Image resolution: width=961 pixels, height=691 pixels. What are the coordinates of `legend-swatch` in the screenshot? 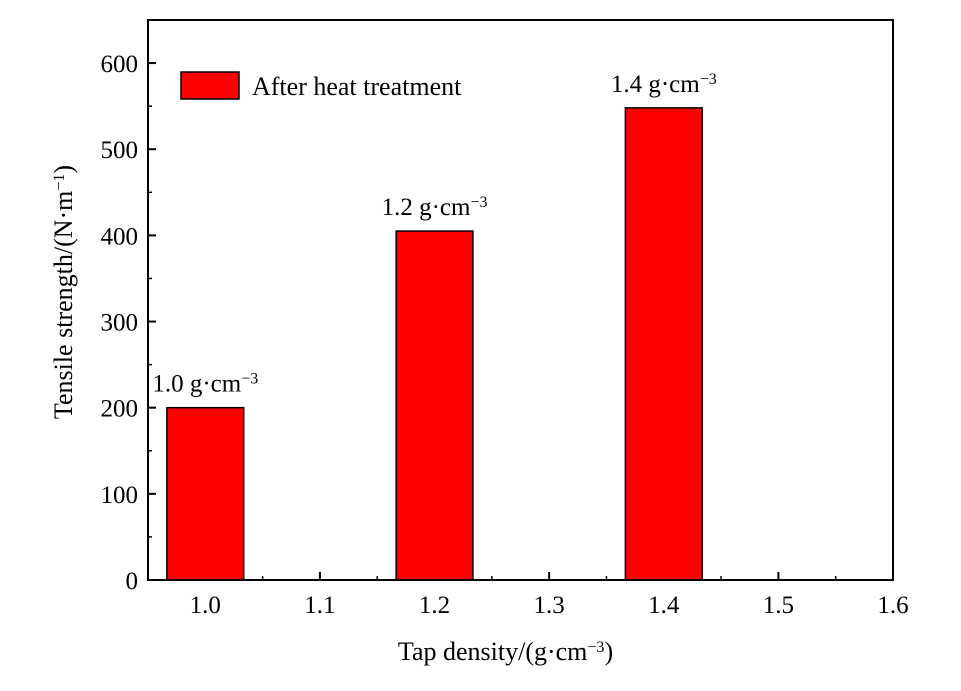 It's located at (210, 85).